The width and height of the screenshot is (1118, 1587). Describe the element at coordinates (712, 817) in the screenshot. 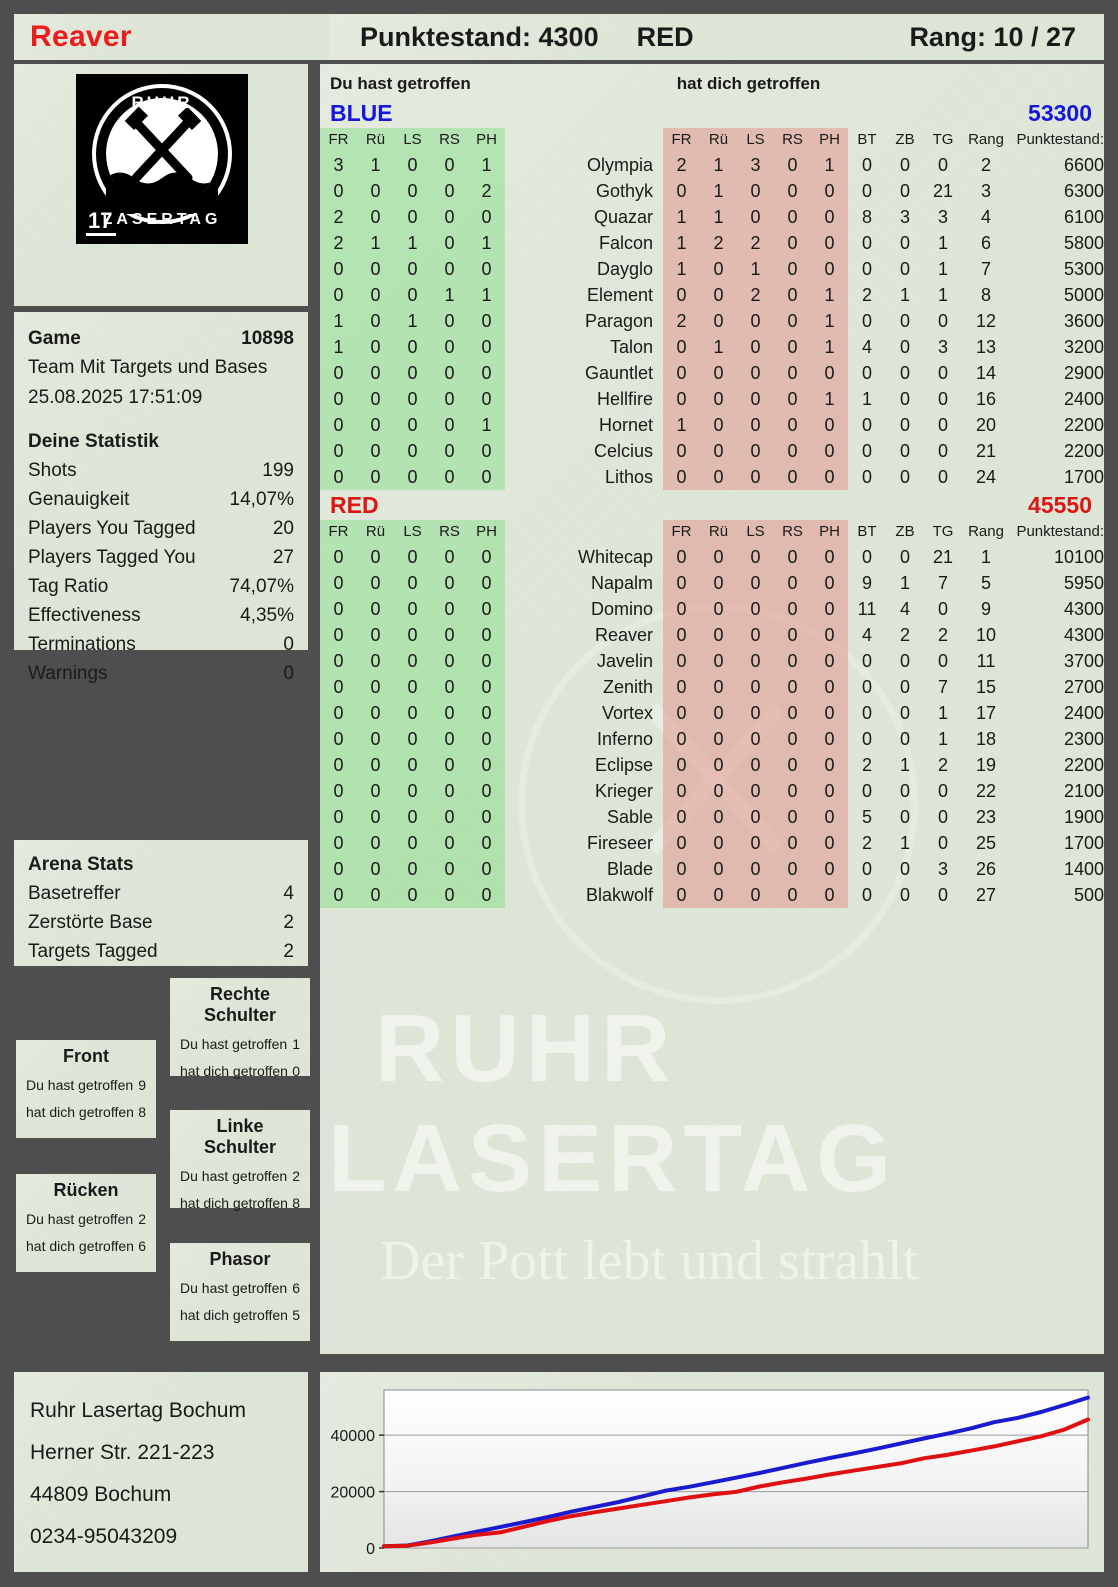

I see `table-row: 0 0 0 0 0 Sable 0 0 0 0 0 5 0 0 23 1900` at that location.